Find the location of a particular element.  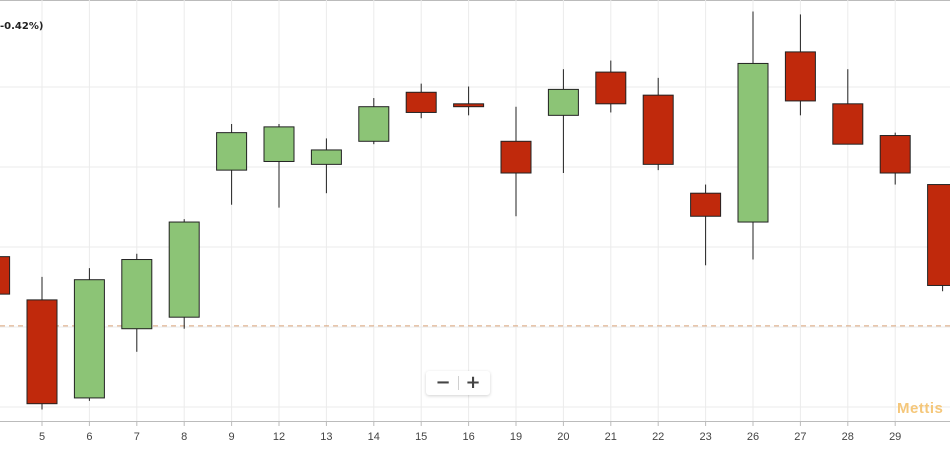

x-tick-label: 20 is located at coordinates (563, 437).